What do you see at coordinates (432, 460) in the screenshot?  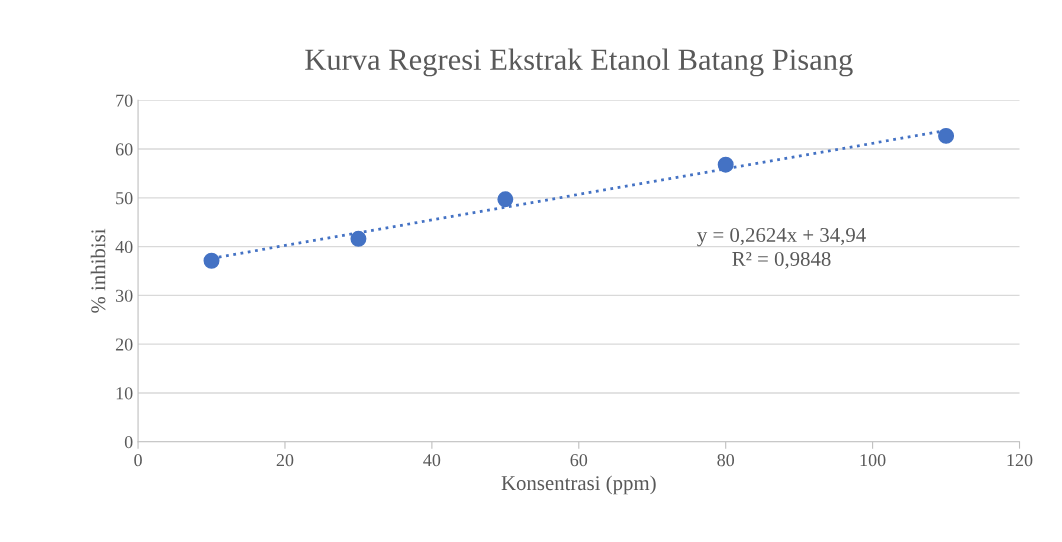 I see `x-tick-label: 40` at bounding box center [432, 460].